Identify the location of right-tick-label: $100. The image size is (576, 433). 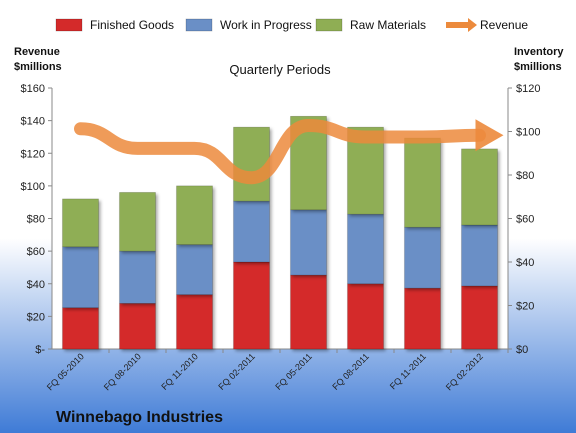
(528, 133).